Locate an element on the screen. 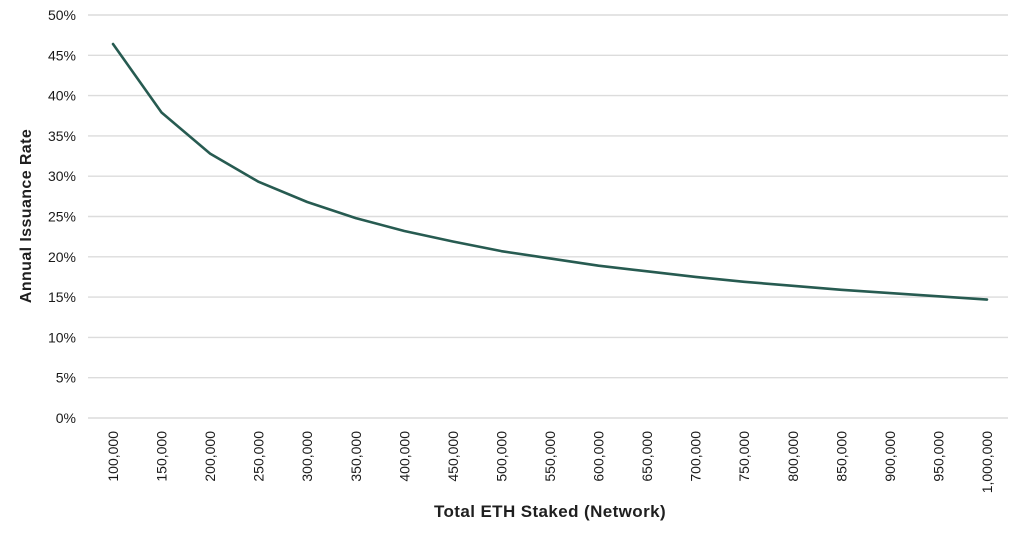 The height and width of the screenshot is (539, 1024). y-tick-label: 0% is located at coordinates (66, 418).